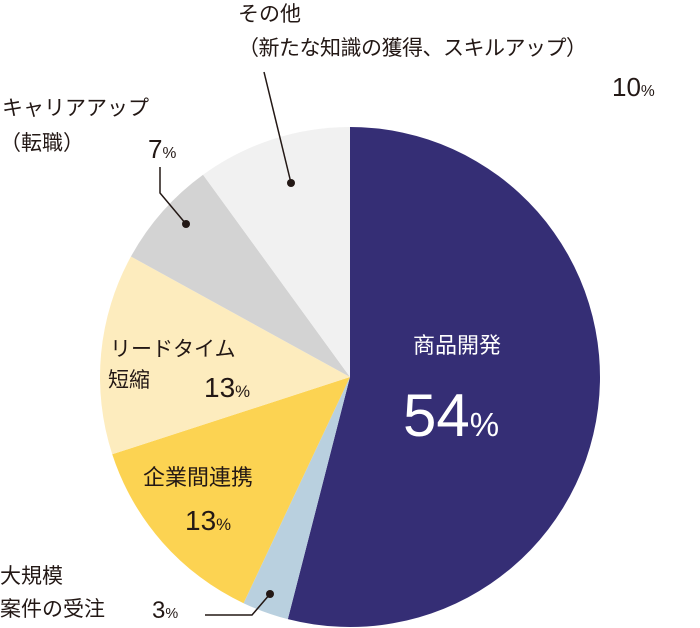  I want to click on label-lead-subtitle: 短縮, so click(129, 380).